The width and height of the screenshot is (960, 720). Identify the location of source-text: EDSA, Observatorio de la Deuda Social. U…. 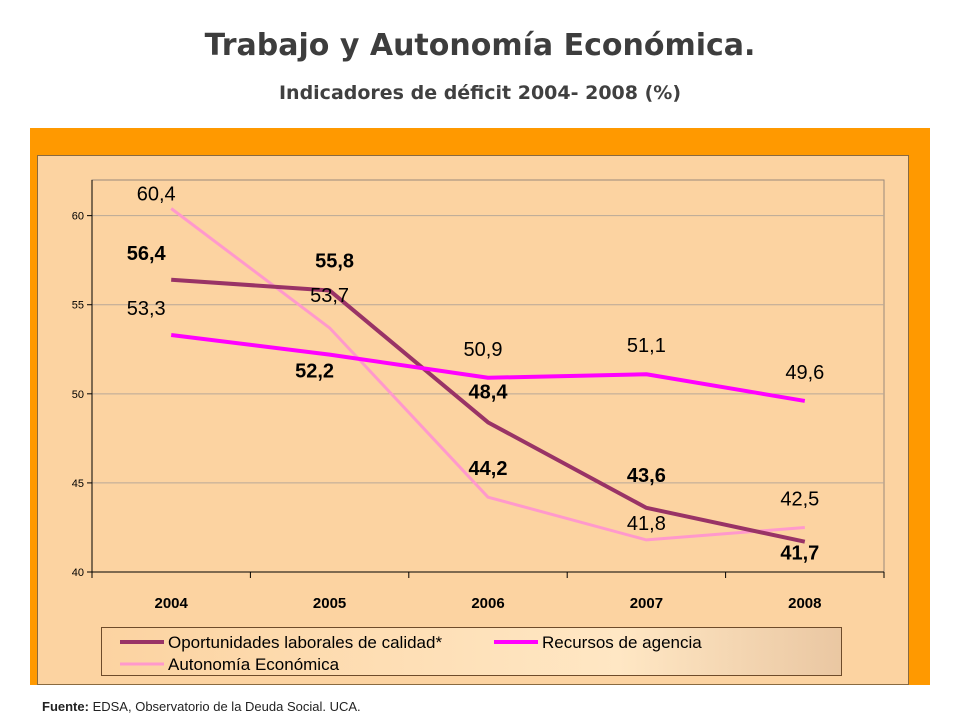
(226, 706).